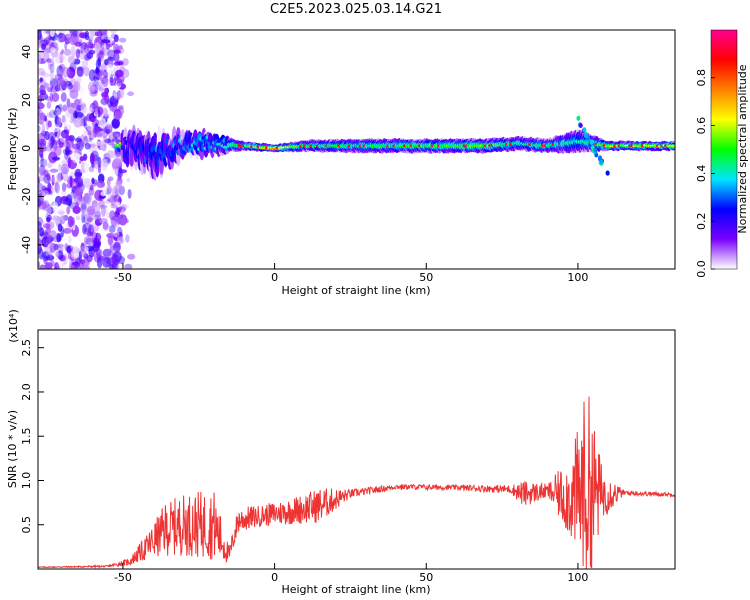 The image size is (750, 600). Describe the element at coordinates (724, 149) in the screenshot. I see `colorbar-frame` at that location.